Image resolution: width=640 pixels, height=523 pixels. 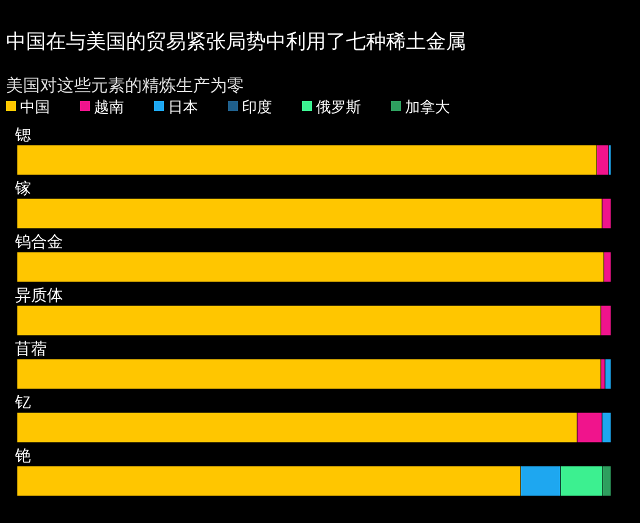 What do you see at coordinates (125, 86) in the screenshot?
I see `chart-subtitle: 美国对这些元素的精炼生产为零` at bounding box center [125, 86].